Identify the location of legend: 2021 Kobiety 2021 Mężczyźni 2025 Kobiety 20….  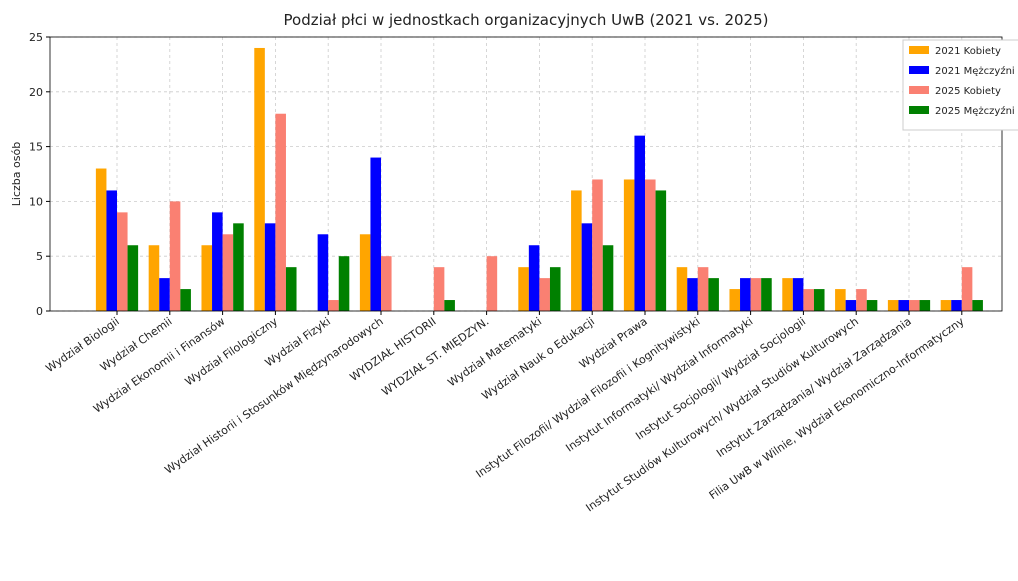
(960, 85).